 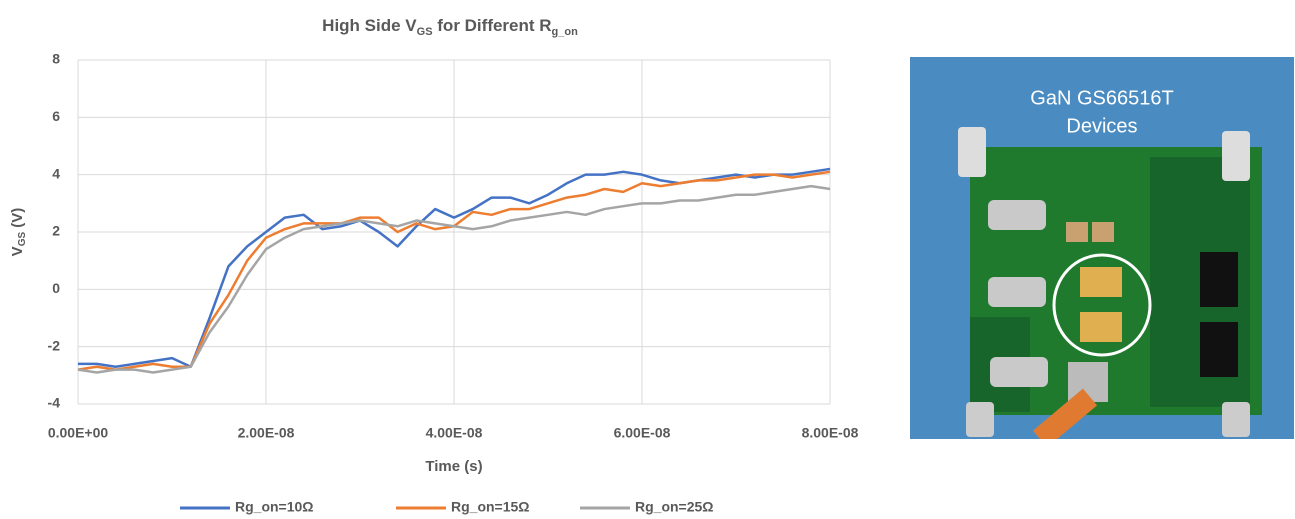 What do you see at coordinates (56, 288) in the screenshot?
I see `y-tick-label: 0` at bounding box center [56, 288].